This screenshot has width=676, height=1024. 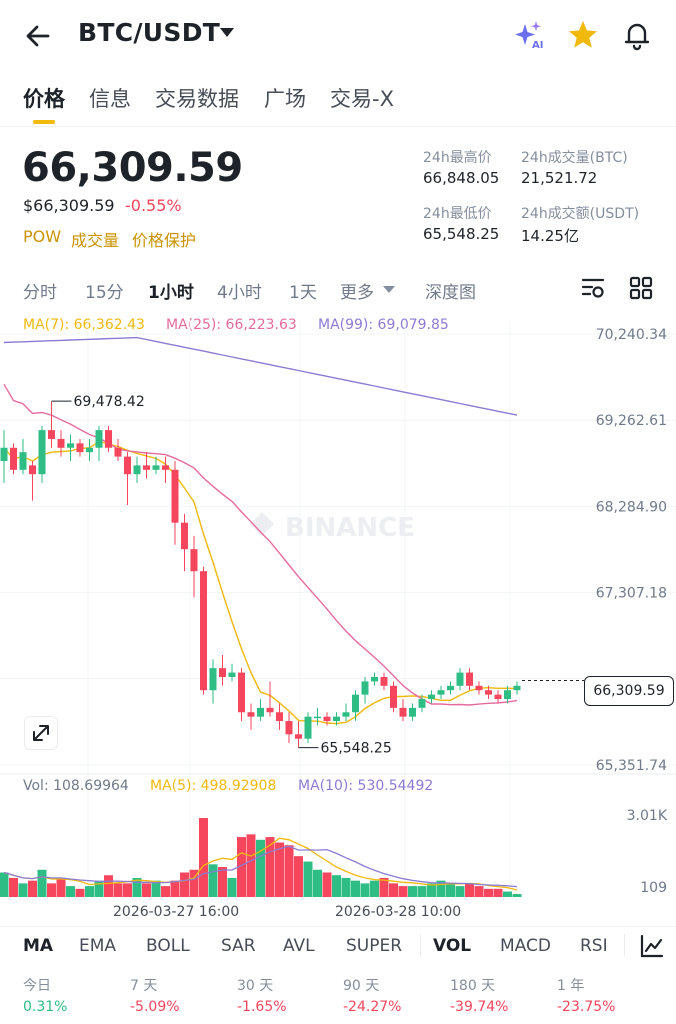 What do you see at coordinates (594, 946) in the screenshot?
I see `indicator-rsi: RSI` at bounding box center [594, 946].